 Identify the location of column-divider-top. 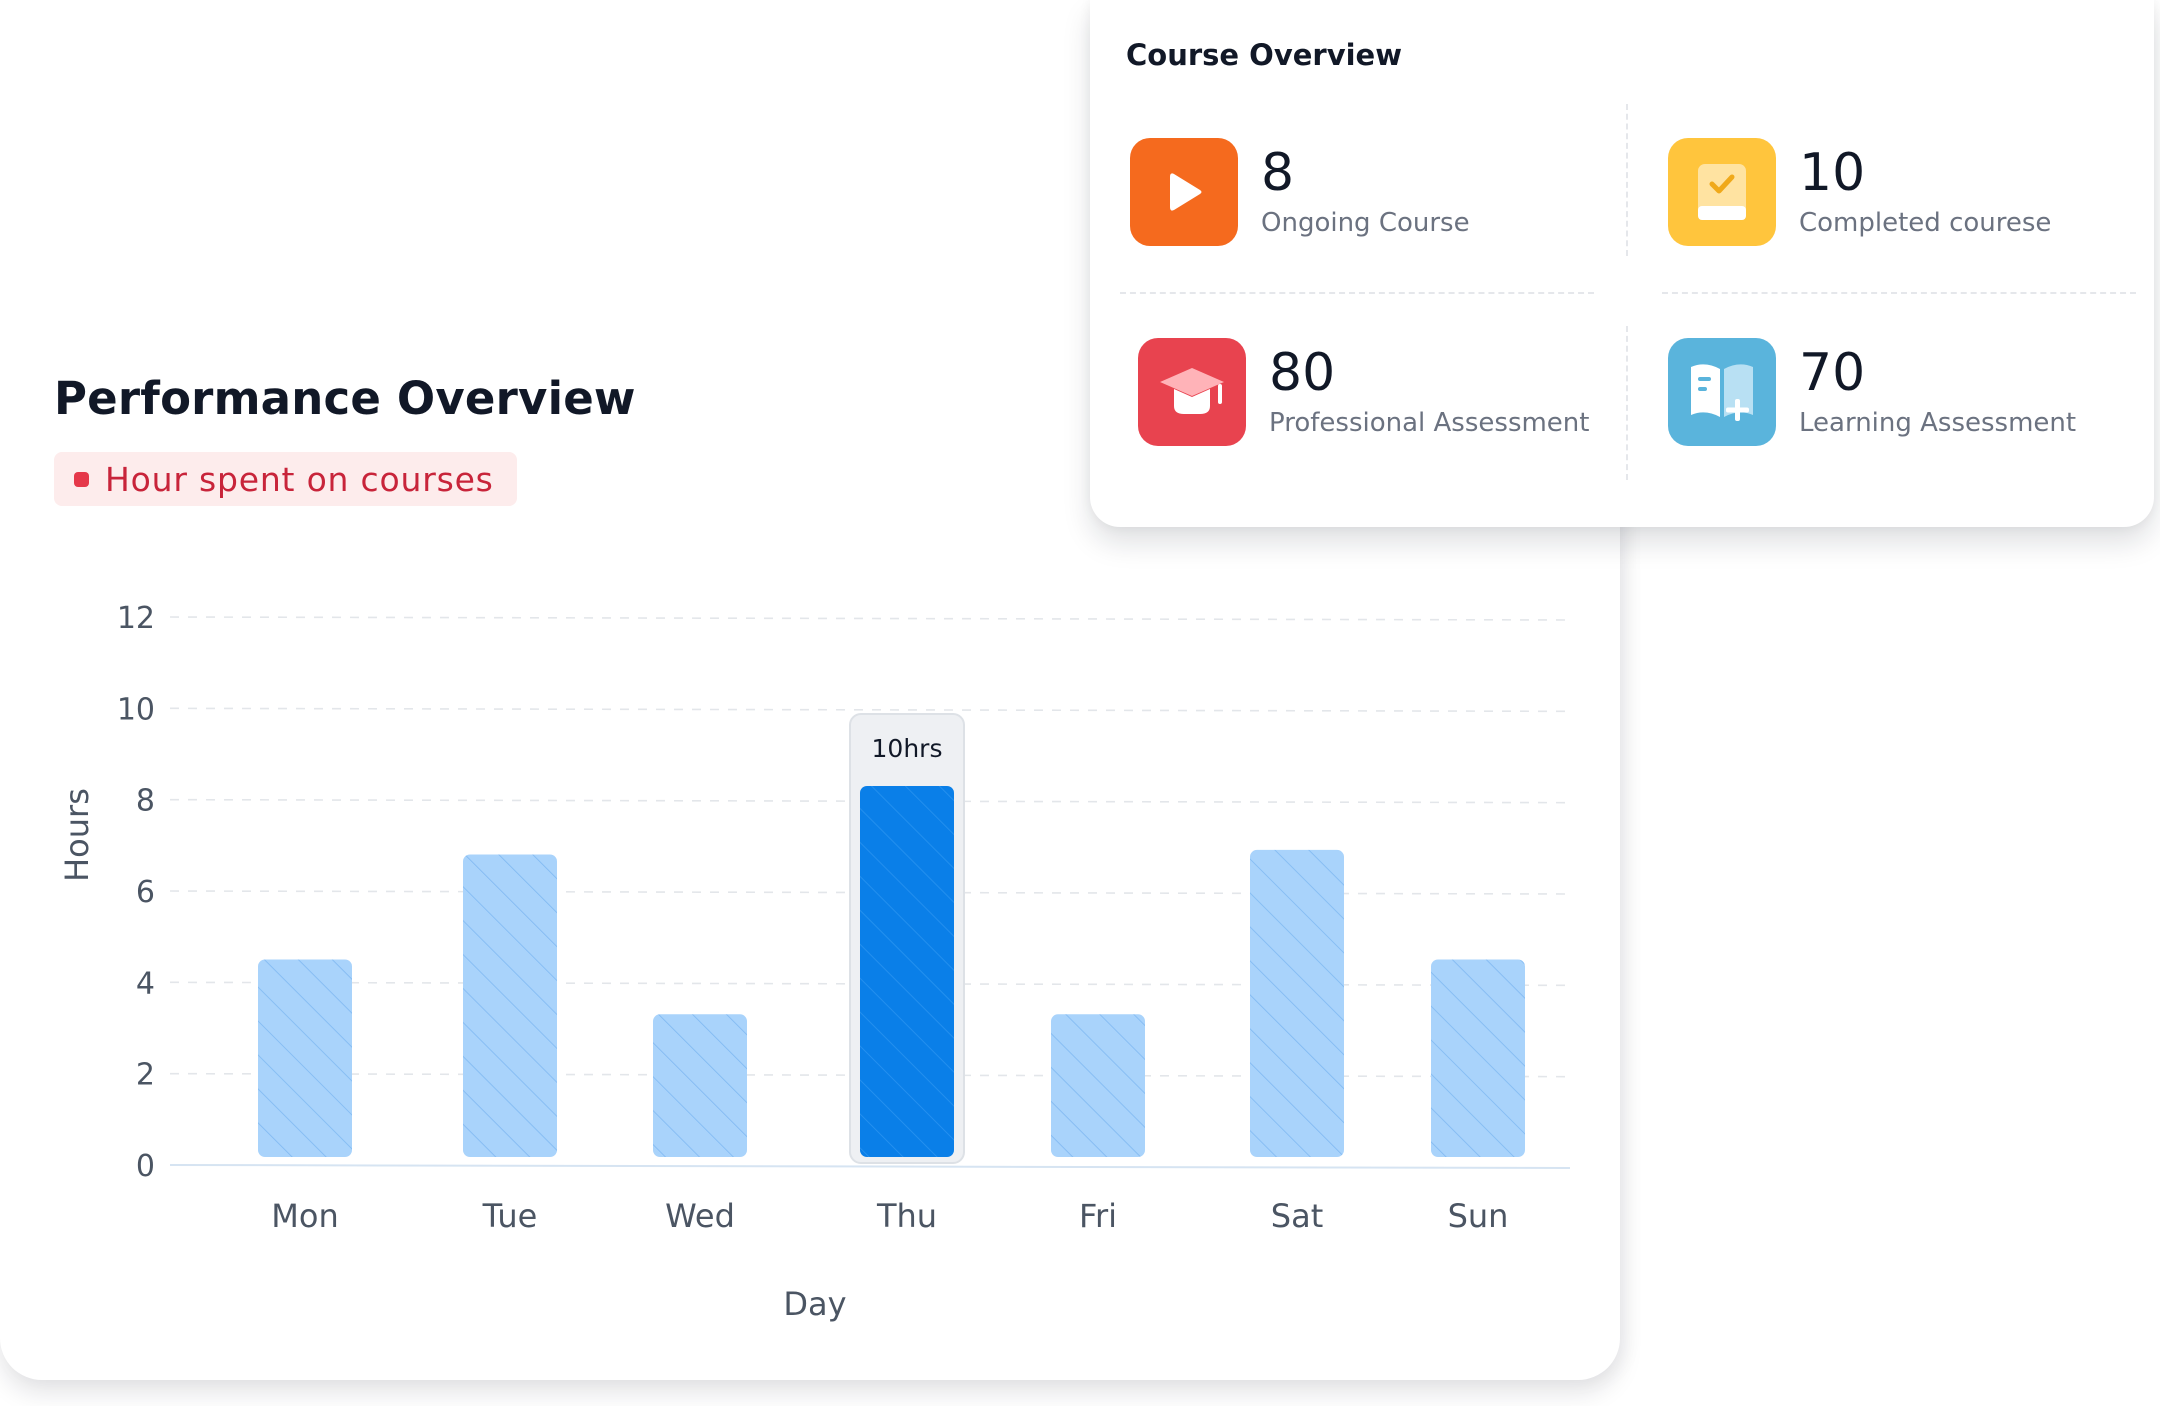
(1627, 180).